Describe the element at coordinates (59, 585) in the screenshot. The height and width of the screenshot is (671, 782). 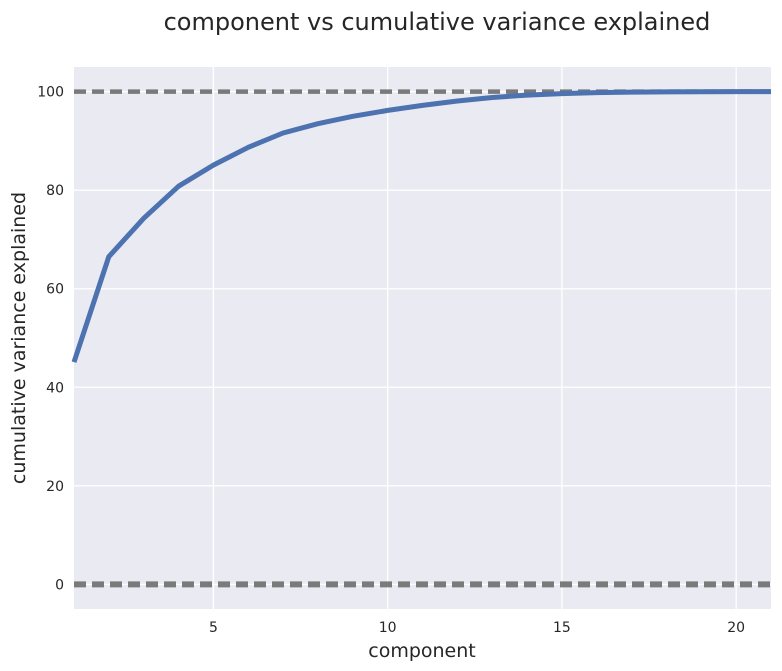
I see `y-tick-label: 0` at that location.